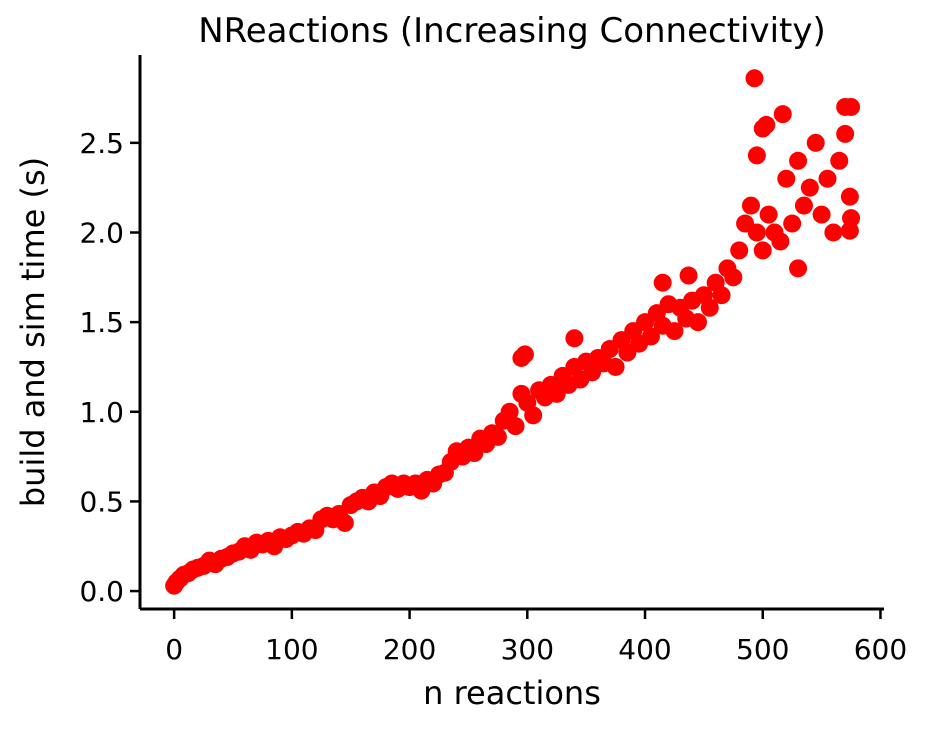 The image size is (927, 732). What do you see at coordinates (291, 649) in the screenshot?
I see `x-tick-label: 100` at bounding box center [291, 649].